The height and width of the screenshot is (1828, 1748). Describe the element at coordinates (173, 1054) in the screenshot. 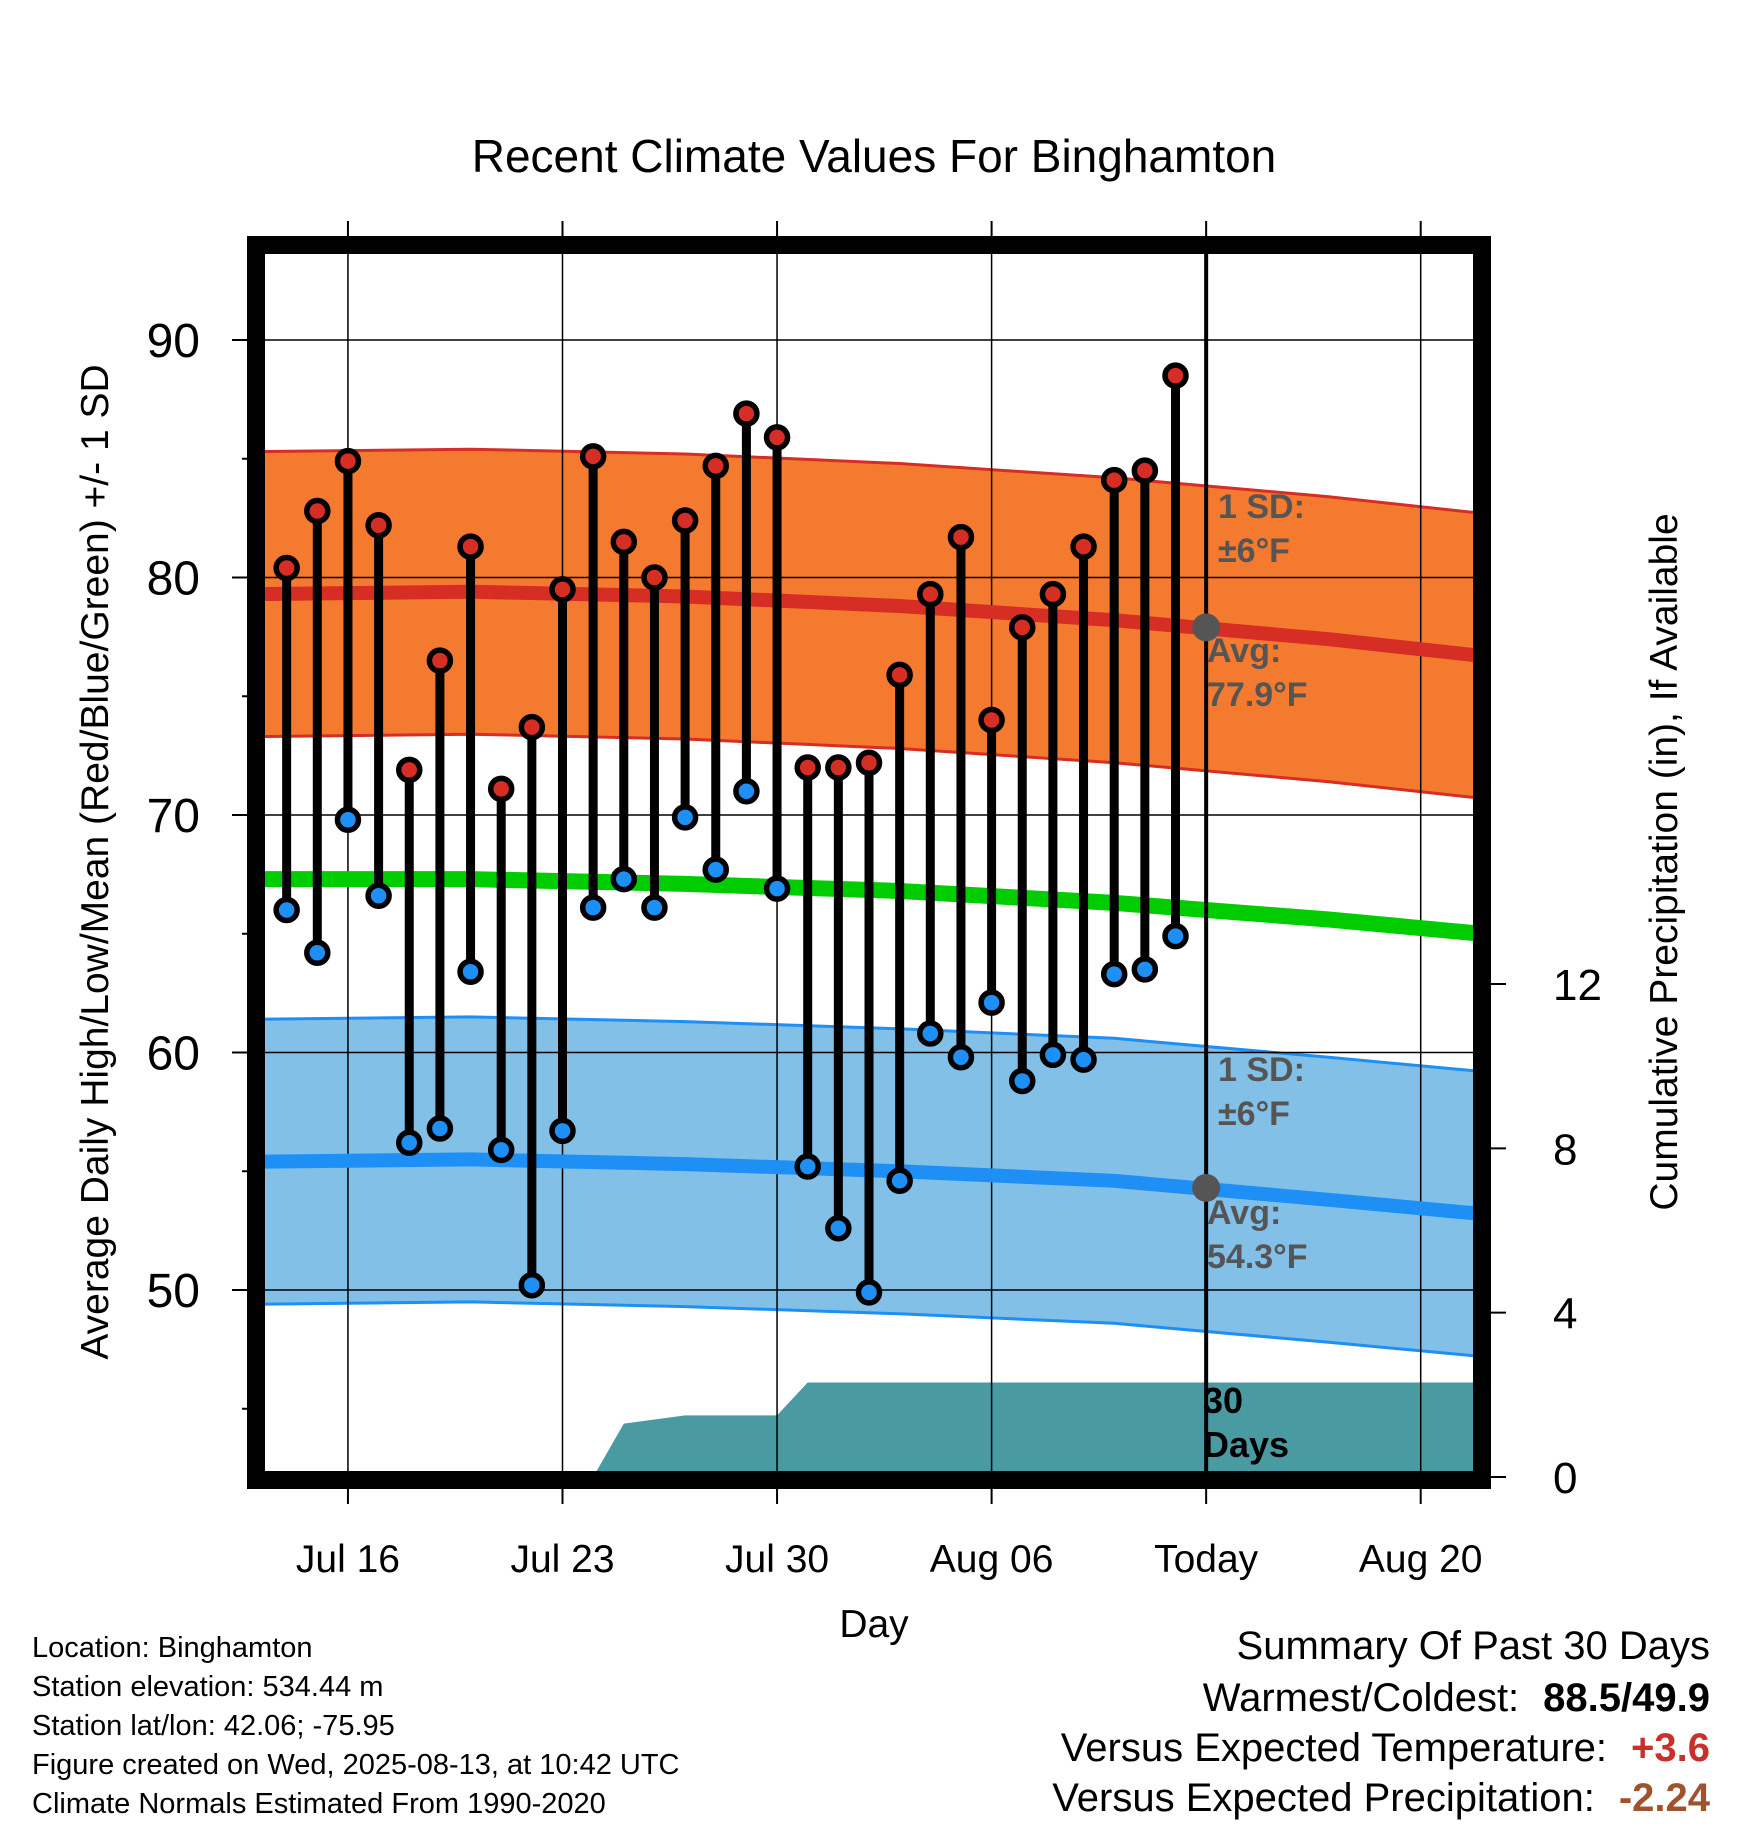

I see `y-tick-label-60: 60` at that location.